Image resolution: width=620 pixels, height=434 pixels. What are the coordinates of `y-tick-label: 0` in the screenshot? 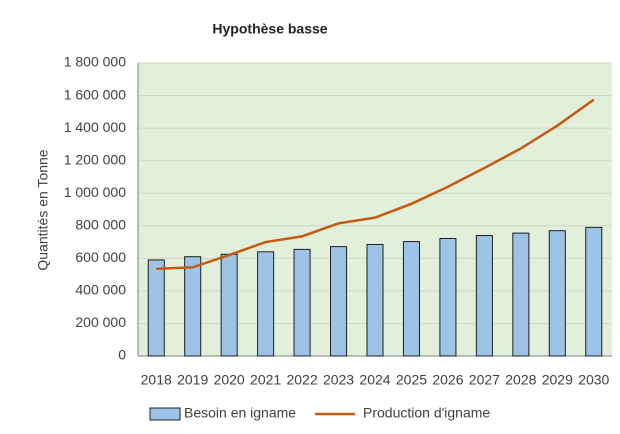 It's located at (122, 355).